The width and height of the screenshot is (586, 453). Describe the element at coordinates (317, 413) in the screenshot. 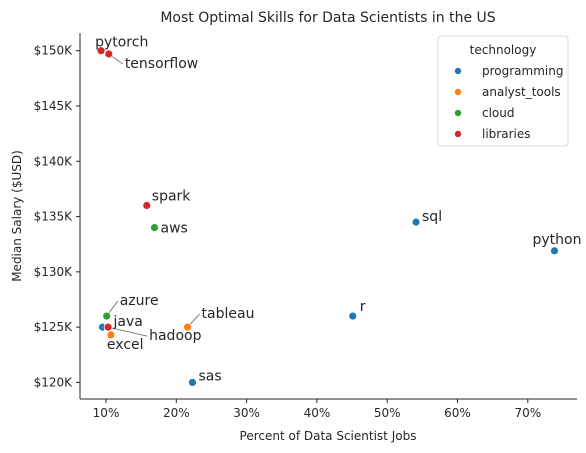

I see `x-tick-label: 40%` at that location.